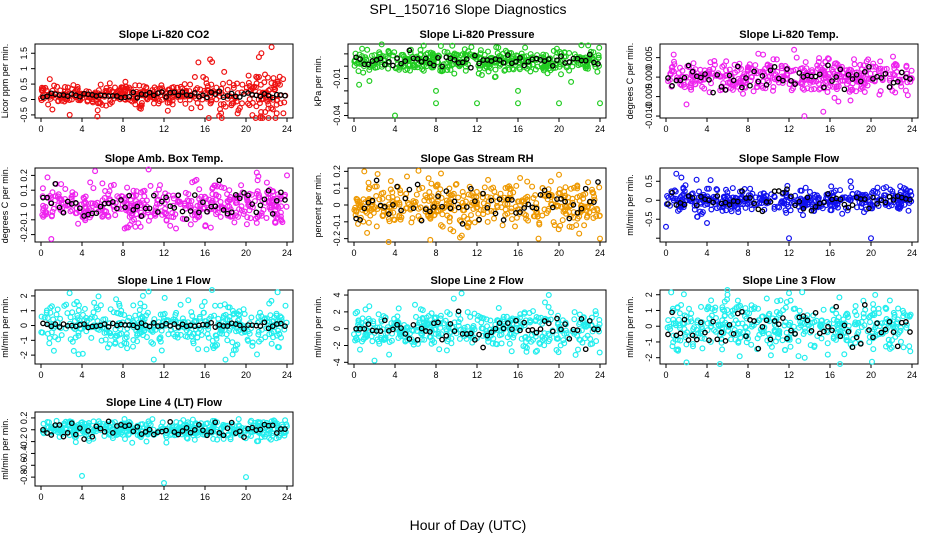 Image resolution: width=936 pixels, height=540 pixels. What do you see at coordinates (518, 129) in the screenshot?
I see `x-tick-label: 16` at bounding box center [518, 129].